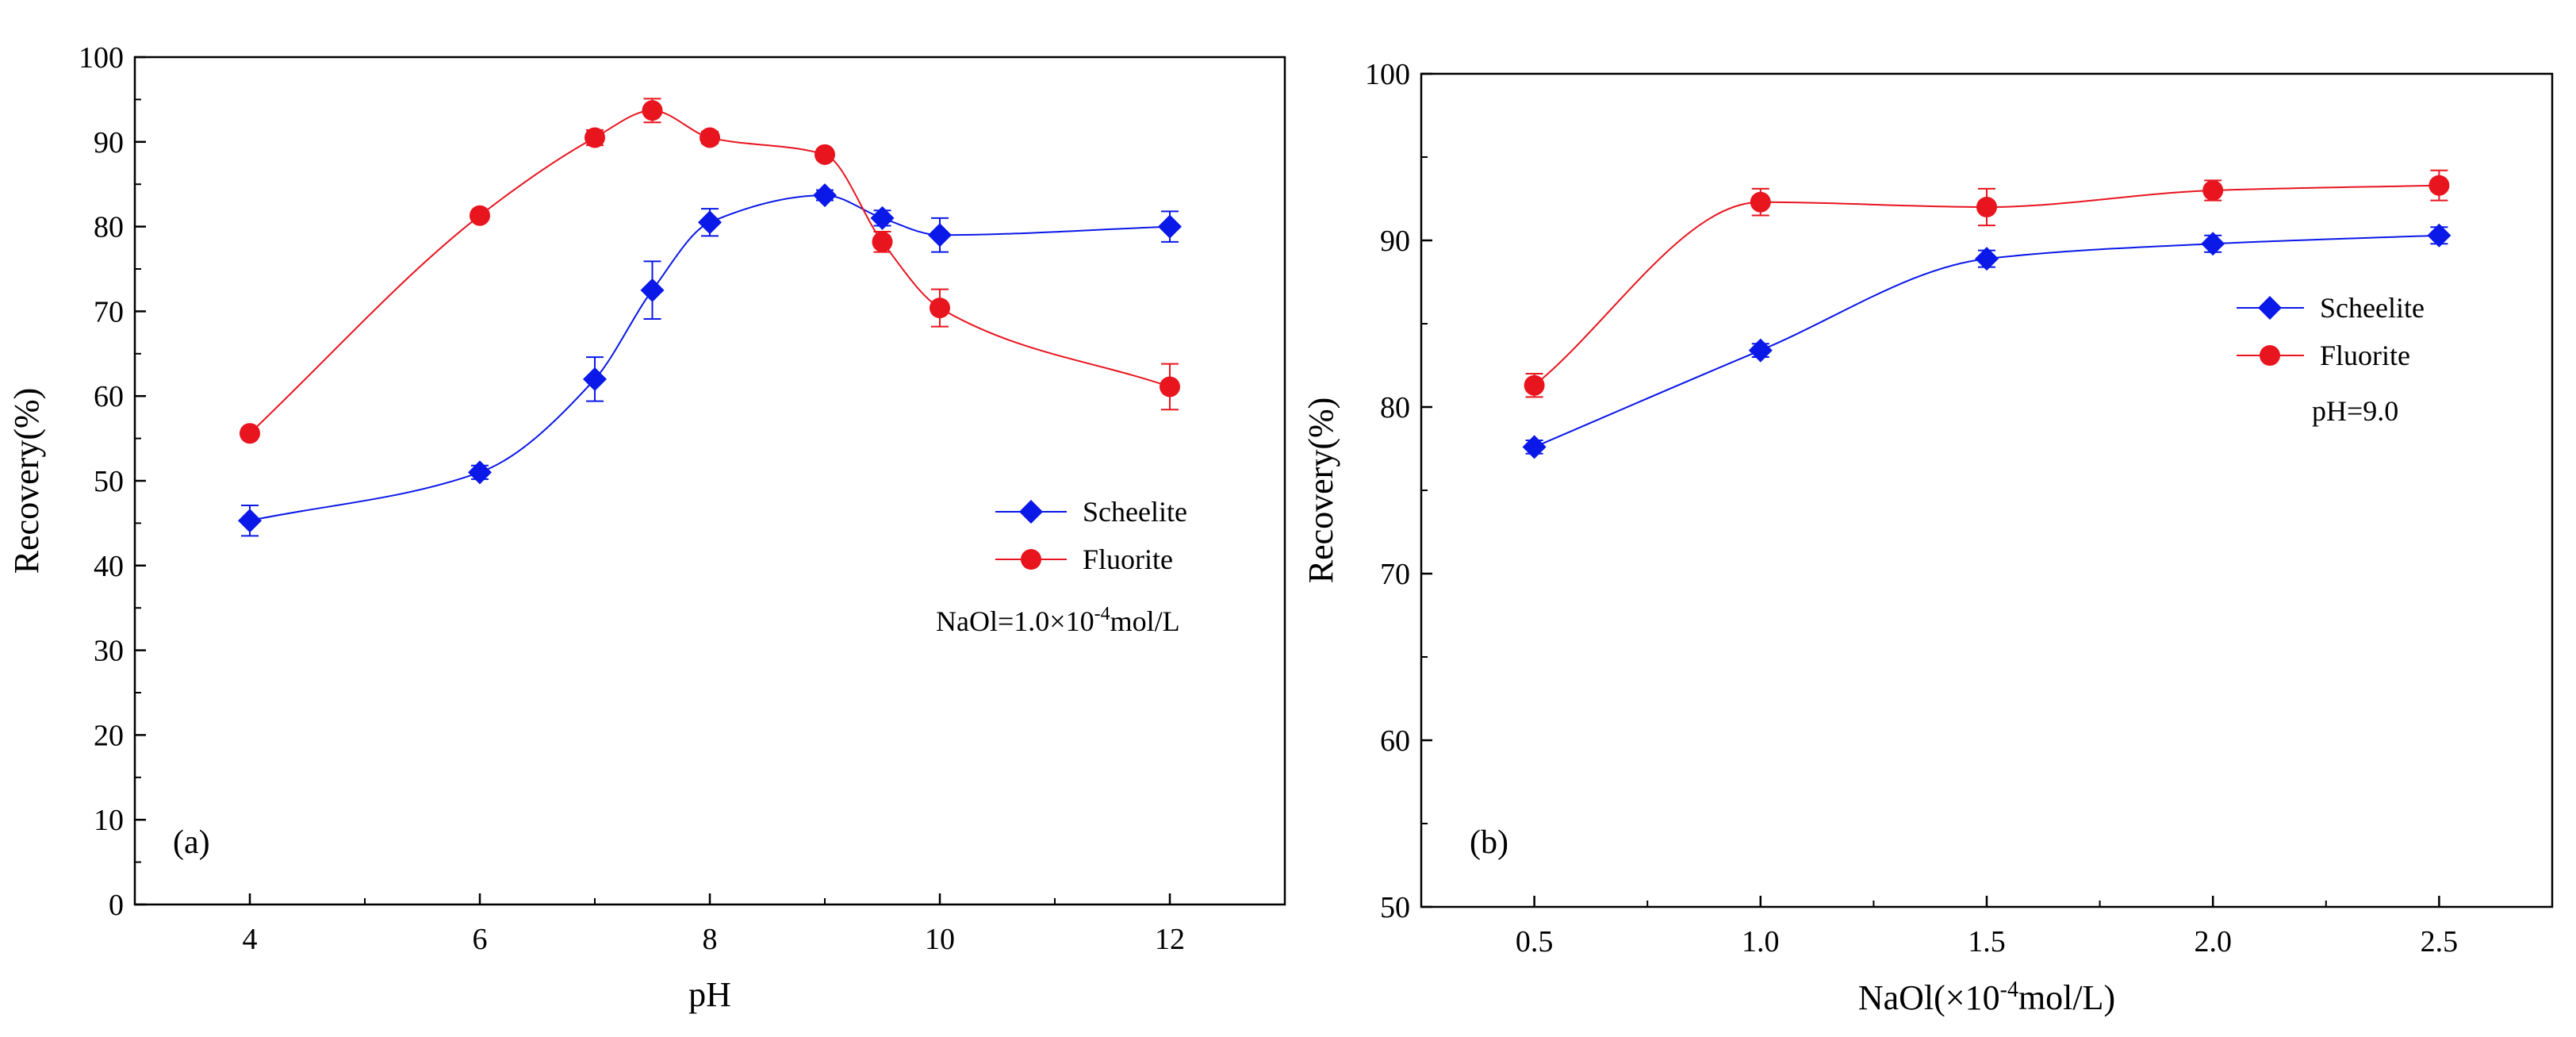 The width and height of the screenshot is (2576, 1037). Describe the element at coordinates (1031, 512) in the screenshot. I see `legend-marker-scheelite-a` at that location.